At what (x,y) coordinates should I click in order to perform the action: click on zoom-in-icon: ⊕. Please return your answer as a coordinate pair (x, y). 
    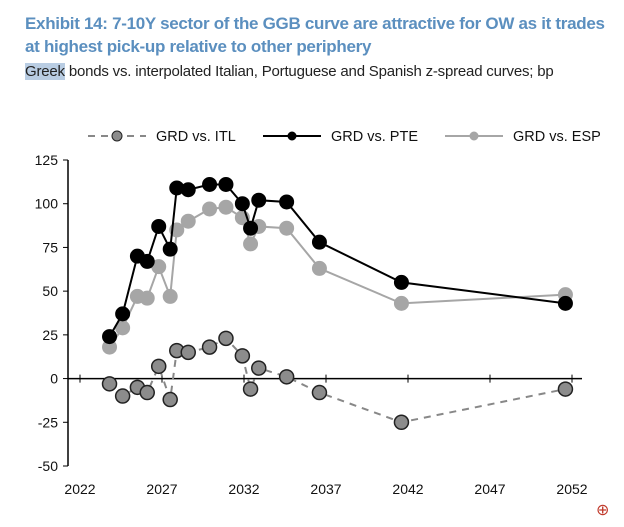
    Looking at the image, I should click on (603, 510).